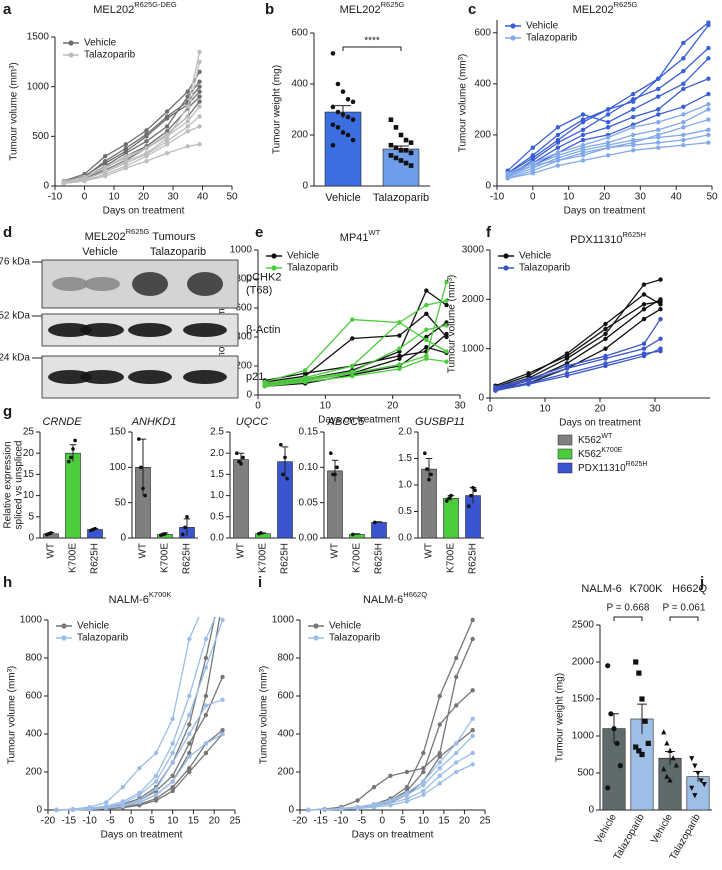  What do you see at coordinates (7, 411) in the screenshot?
I see `panel-label: g` at bounding box center [7, 411].